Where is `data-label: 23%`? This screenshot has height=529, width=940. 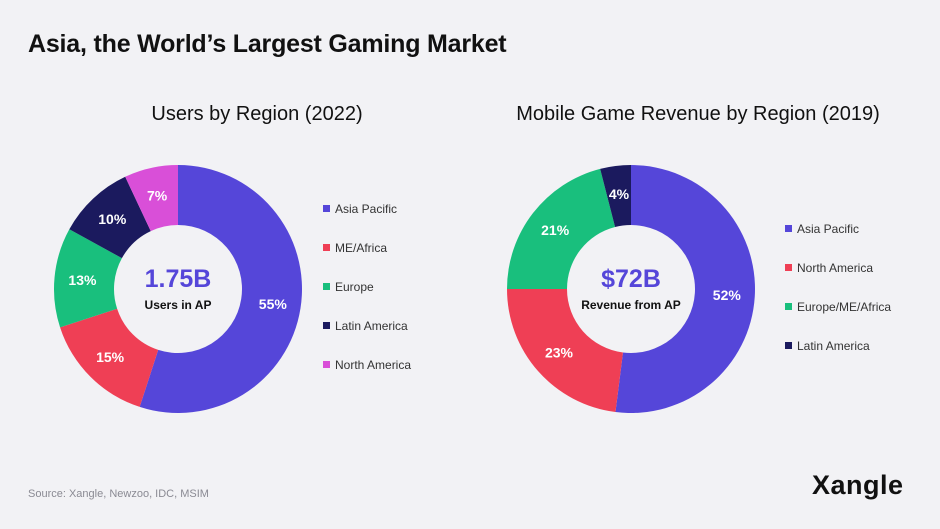 data-label: 23% is located at coordinates (559, 352).